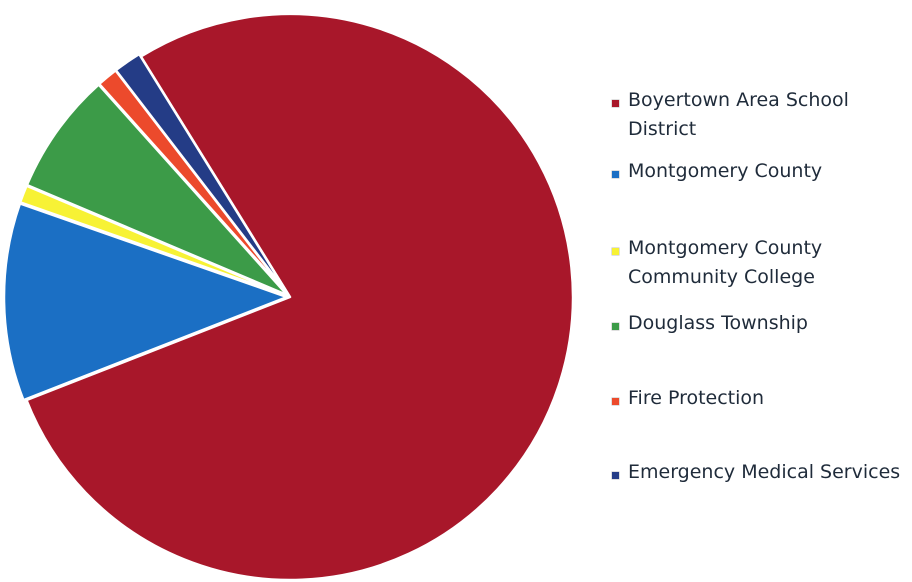 The width and height of the screenshot is (912, 582). I want to click on legend-item-montgomery-county-community-college: Montgomery County Community College, so click(717, 264).